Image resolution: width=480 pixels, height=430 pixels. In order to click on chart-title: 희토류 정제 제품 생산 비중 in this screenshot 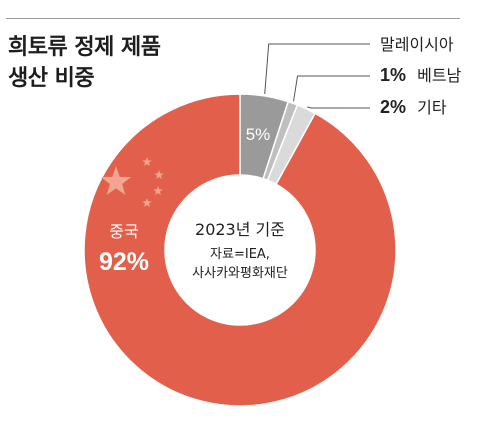, I will do `click(84, 63)`.